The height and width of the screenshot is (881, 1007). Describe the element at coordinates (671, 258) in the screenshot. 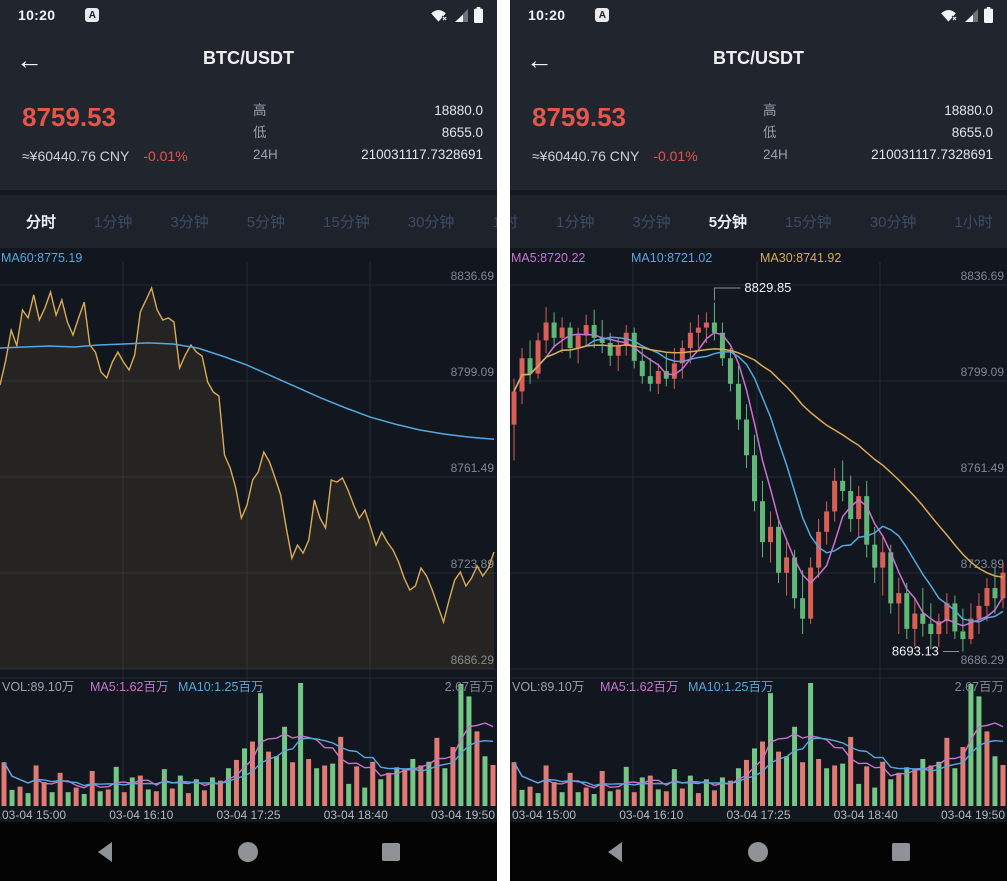

I see `svg-text: MA10:8721.02` at that location.